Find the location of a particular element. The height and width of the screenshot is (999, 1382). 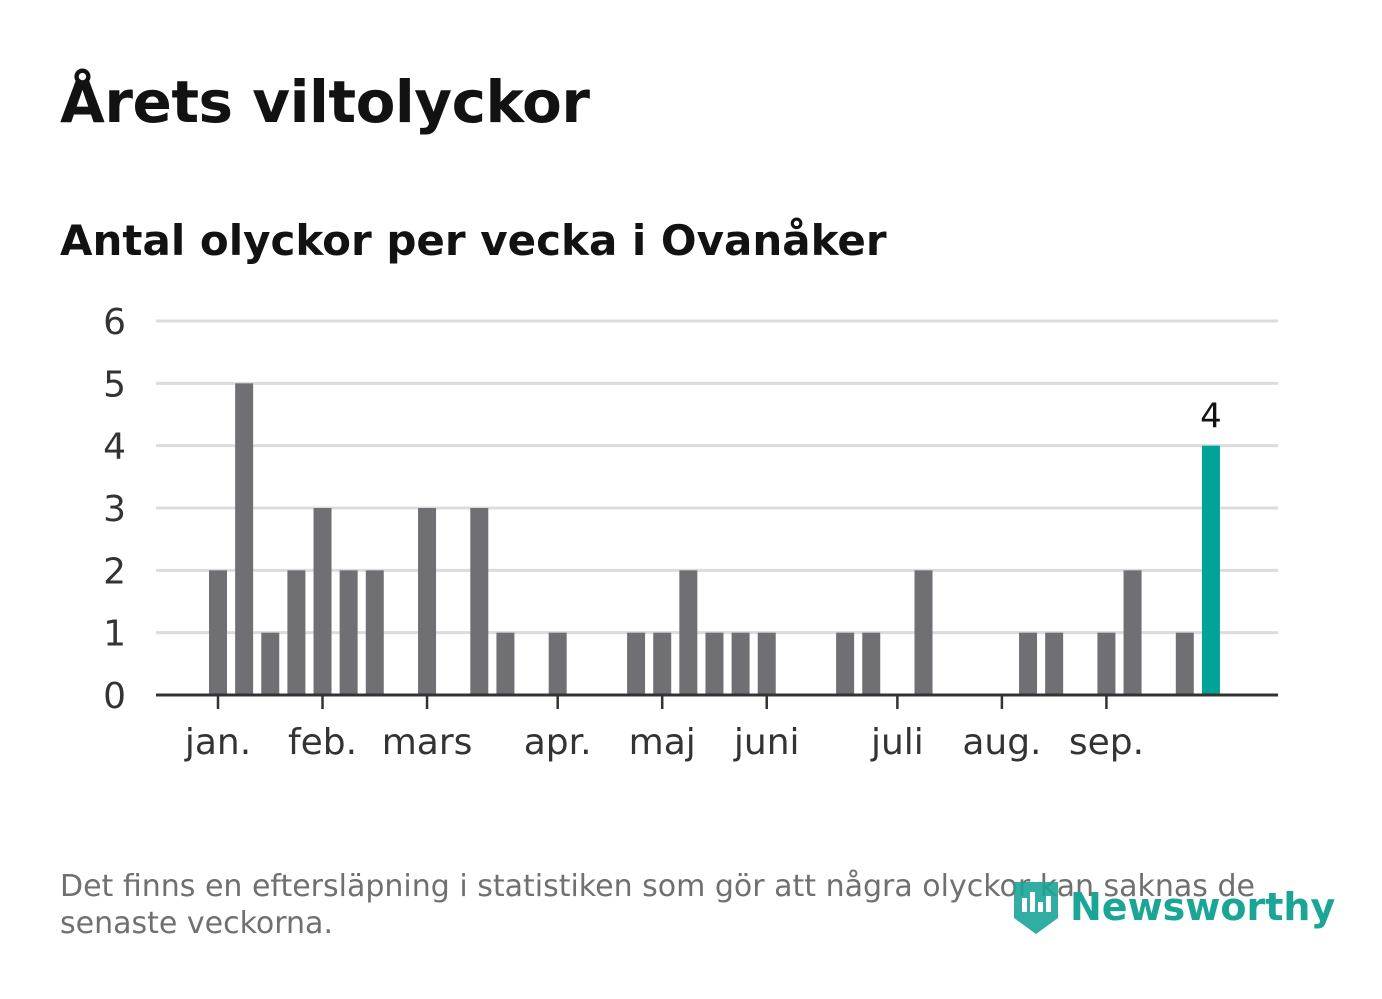

bar-highlight is located at coordinates (1210, 570).